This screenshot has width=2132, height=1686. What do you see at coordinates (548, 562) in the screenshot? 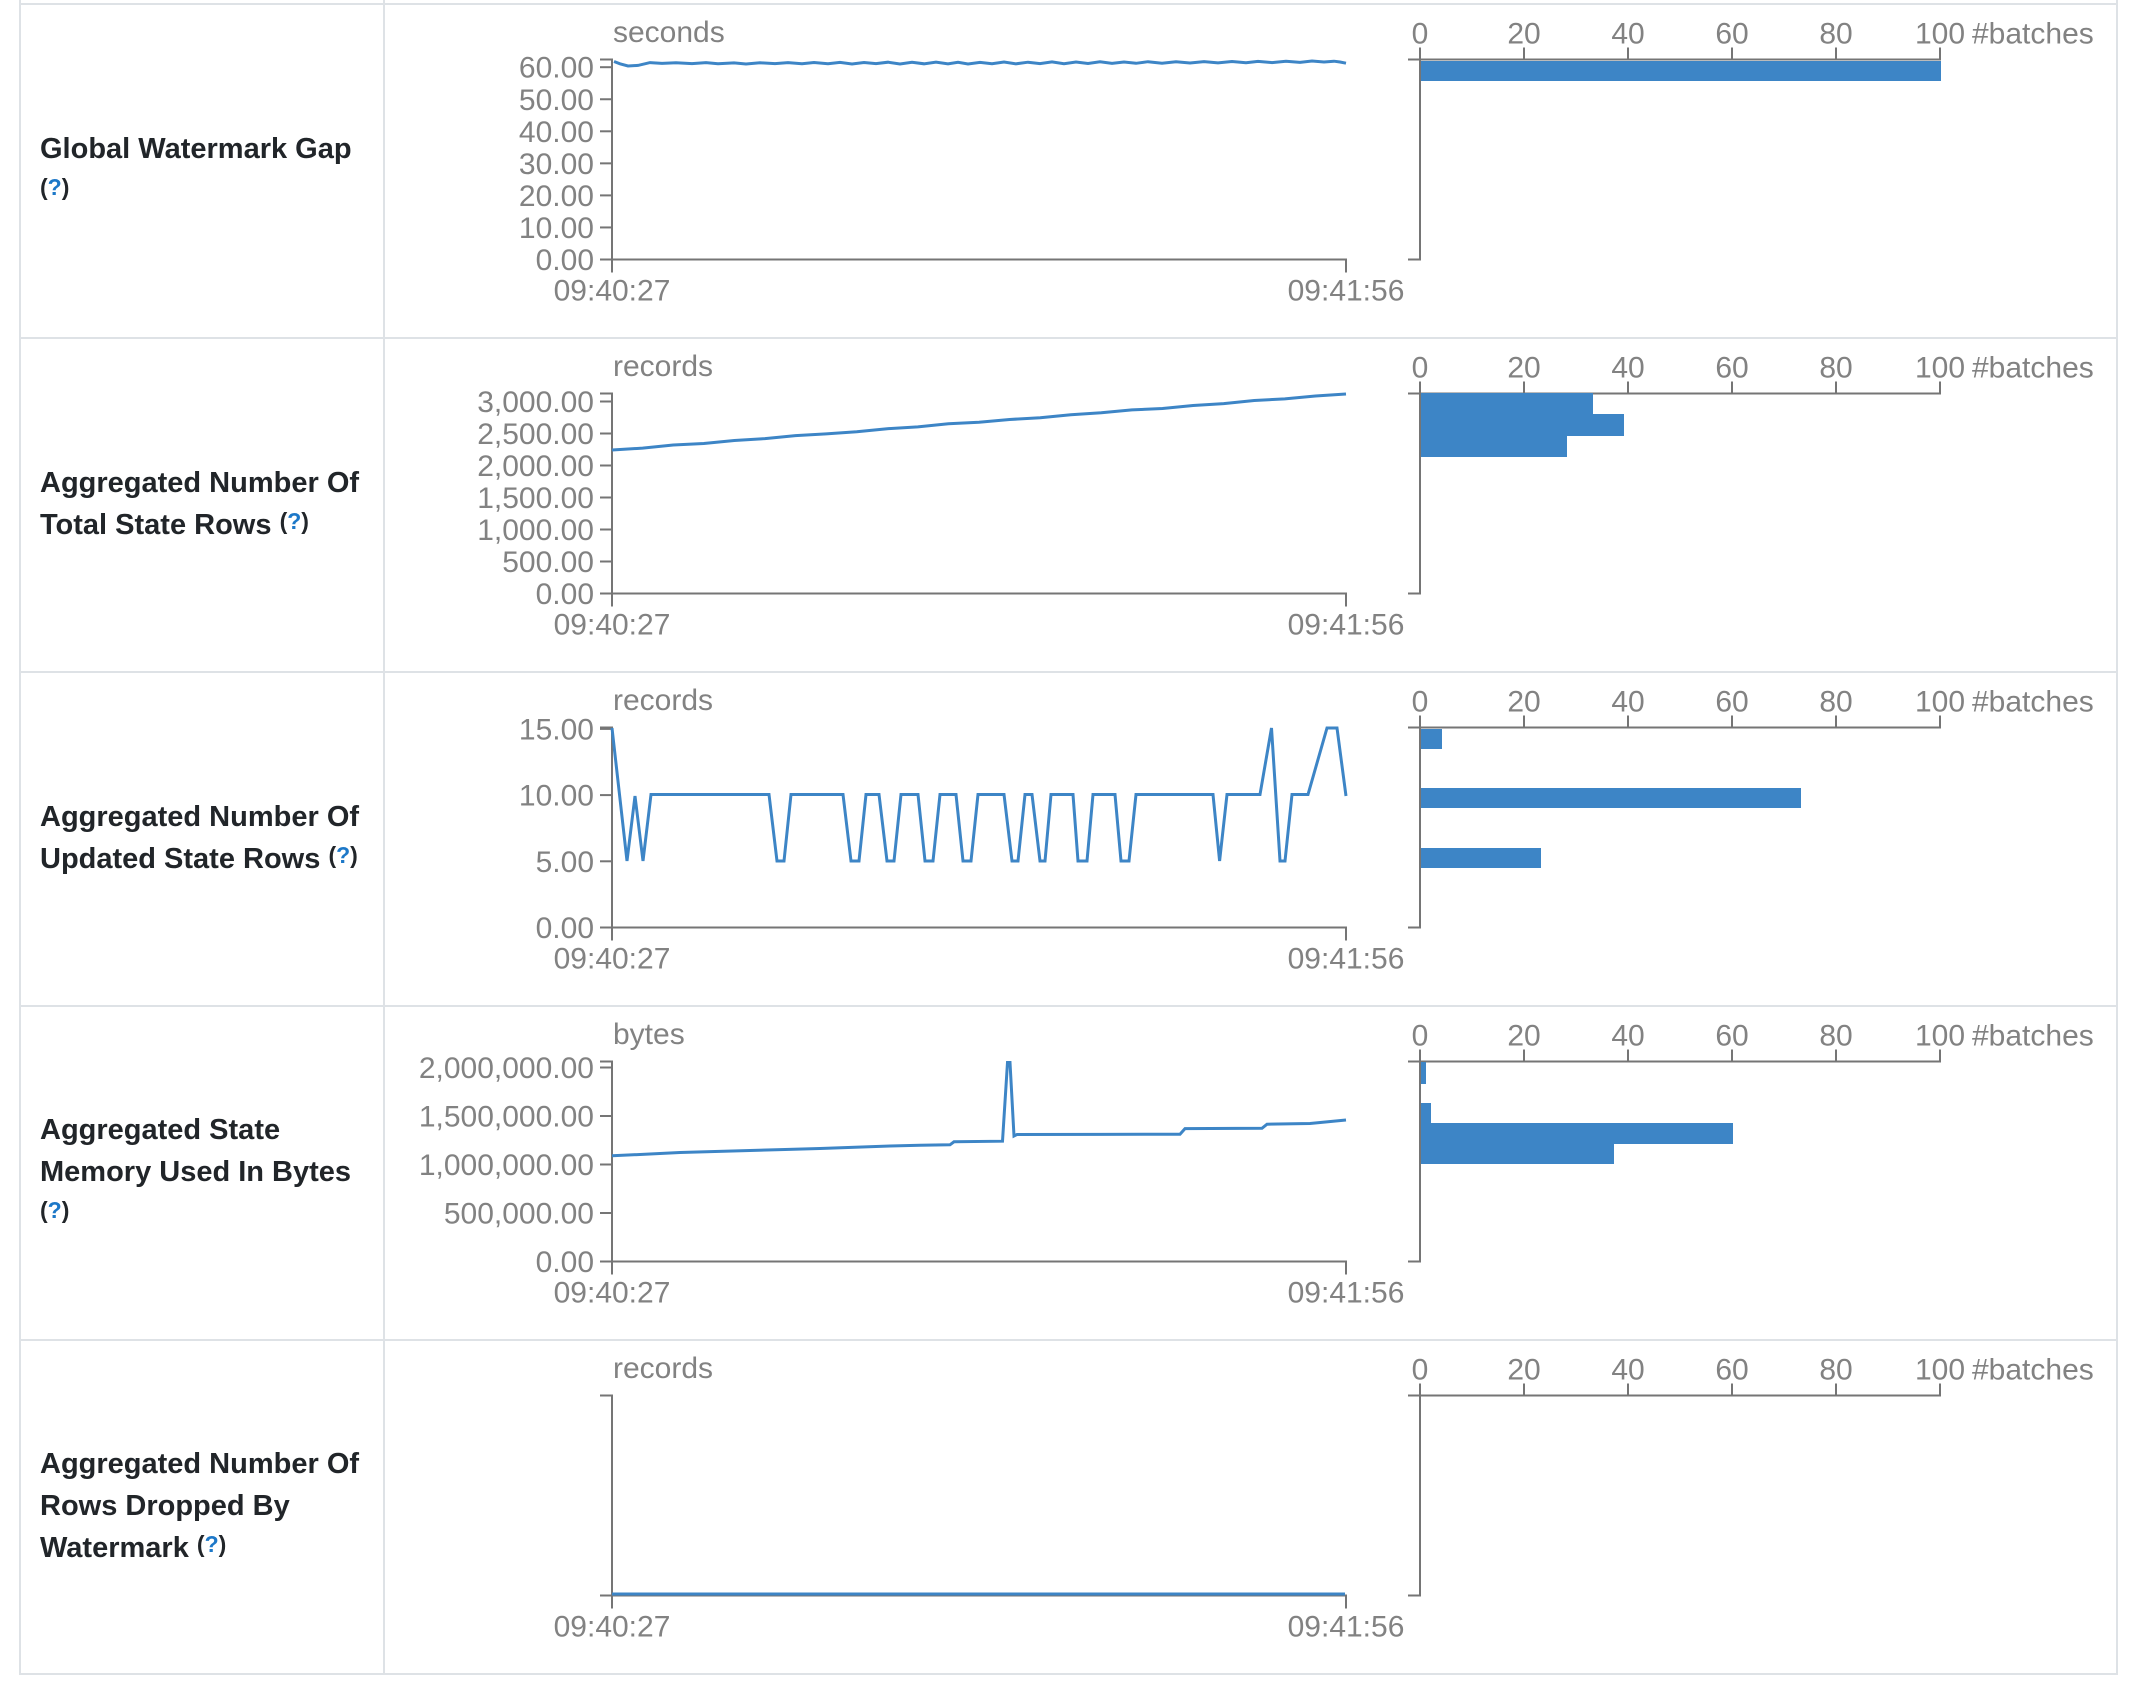
I see `svg-text: 500.00` at bounding box center [548, 562].